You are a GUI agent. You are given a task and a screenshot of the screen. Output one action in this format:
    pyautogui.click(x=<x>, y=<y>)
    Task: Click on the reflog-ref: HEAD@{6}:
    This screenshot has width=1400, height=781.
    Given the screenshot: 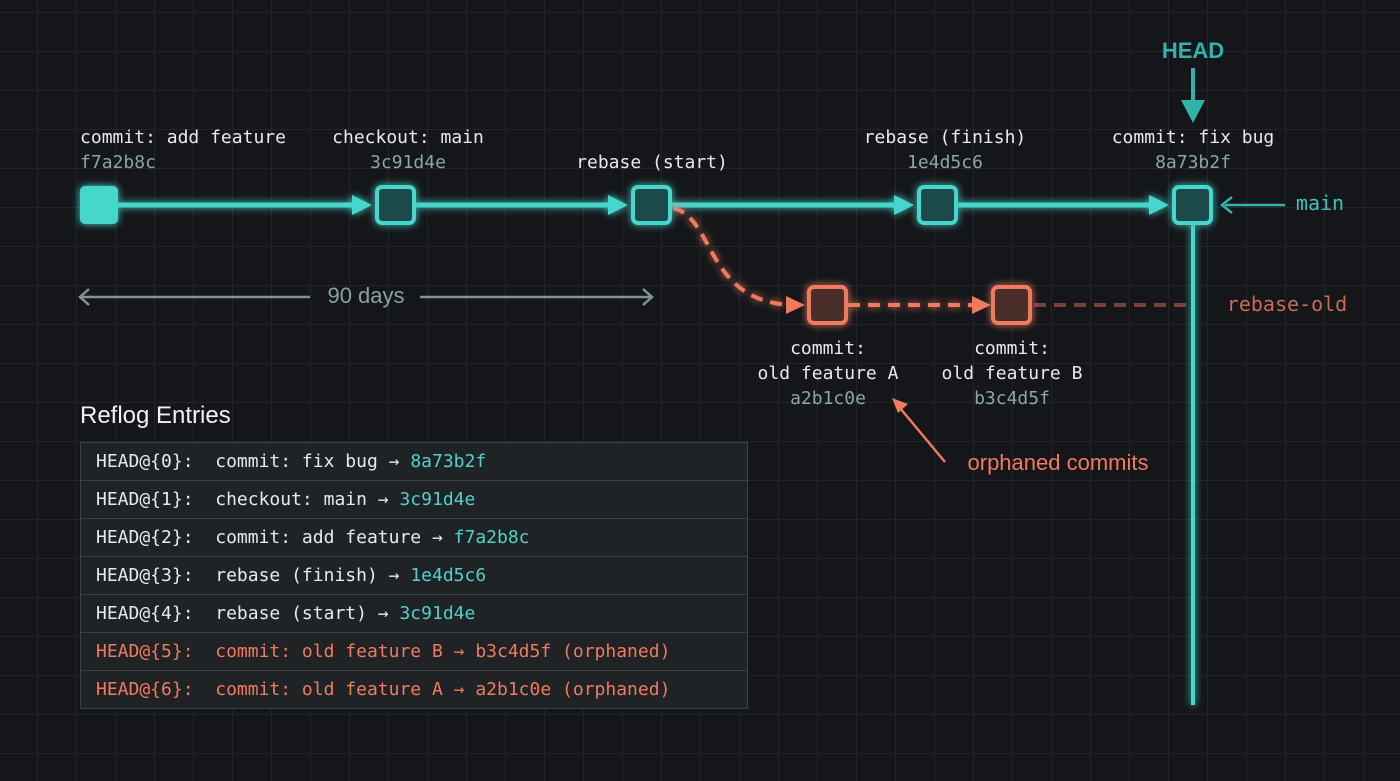 What is the action you would take?
    pyautogui.click(x=145, y=689)
    